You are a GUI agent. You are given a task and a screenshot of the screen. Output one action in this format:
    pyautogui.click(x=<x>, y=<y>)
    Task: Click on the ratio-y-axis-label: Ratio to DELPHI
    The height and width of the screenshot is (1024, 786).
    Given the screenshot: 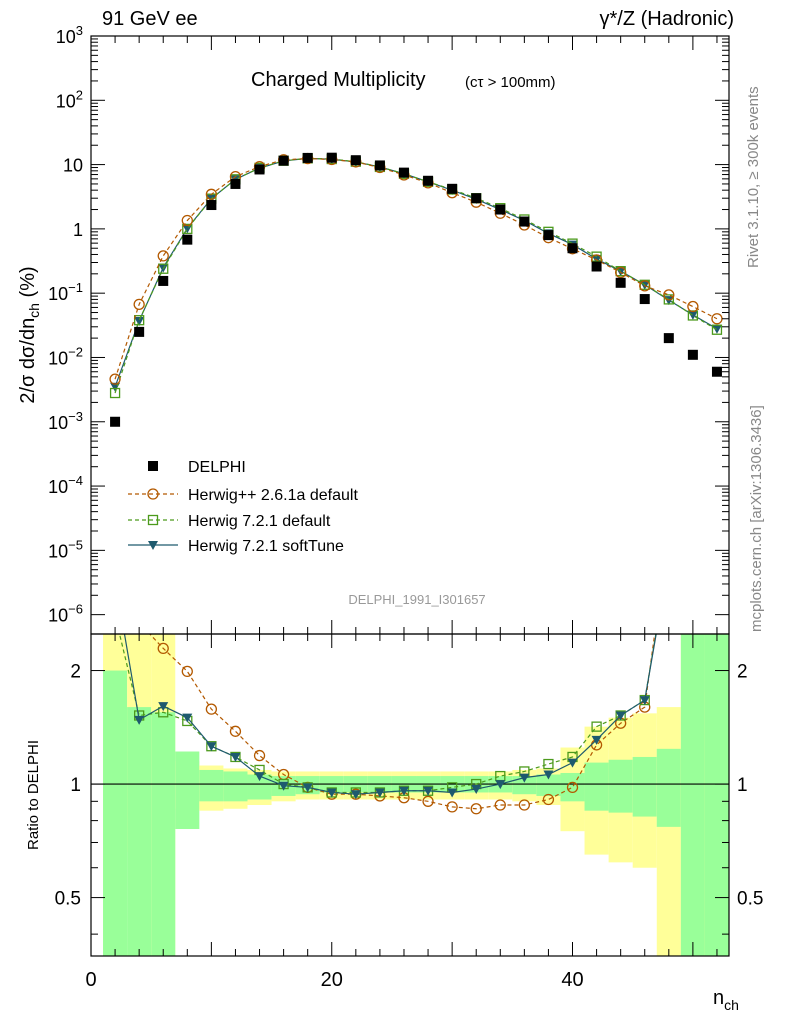 What is the action you would take?
    pyautogui.click(x=33, y=795)
    